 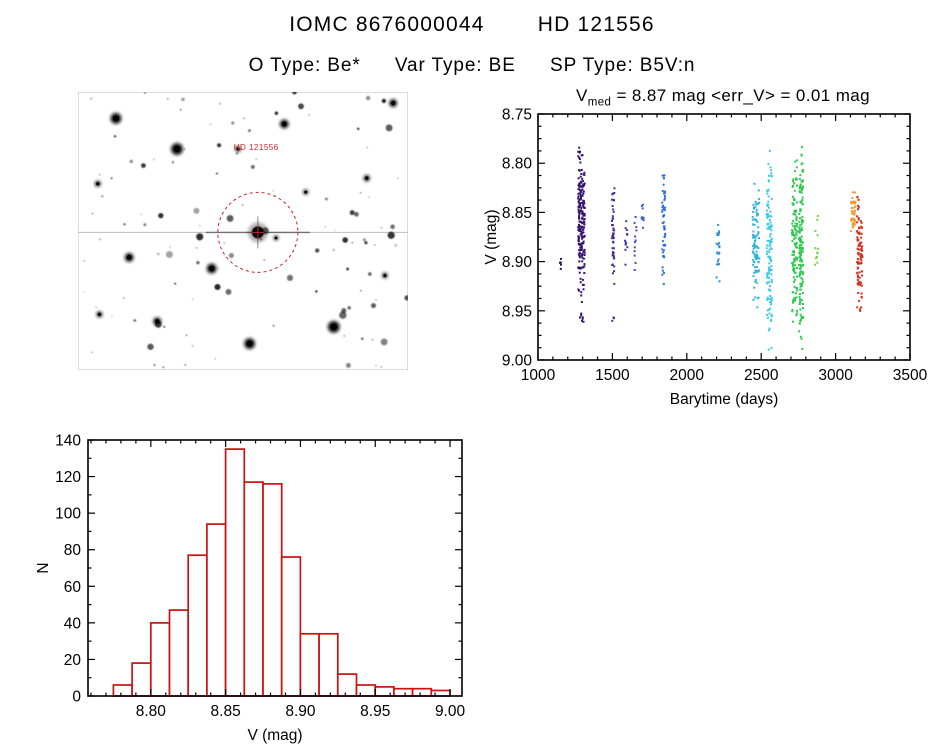 I want to click on x-tick-label: 2500, so click(x=761, y=375).